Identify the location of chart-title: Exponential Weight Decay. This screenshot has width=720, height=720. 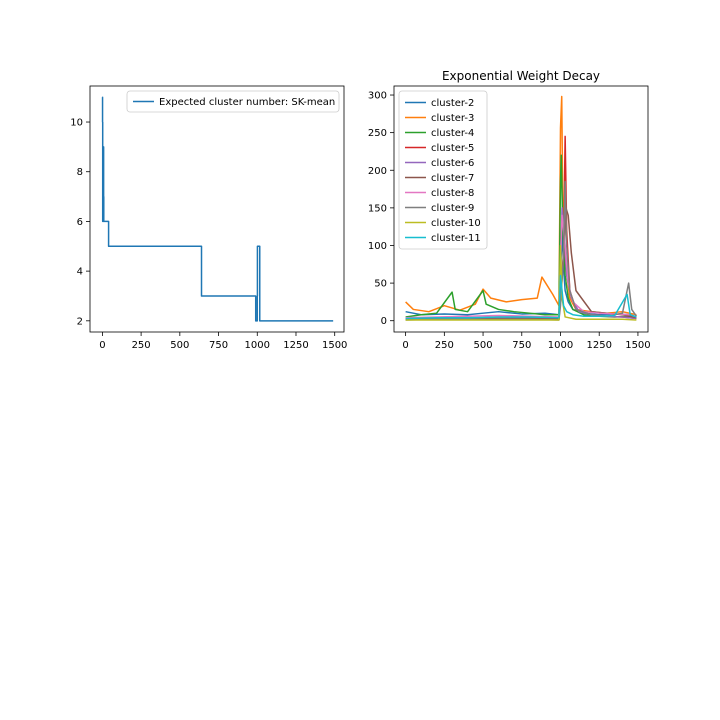
(521, 76).